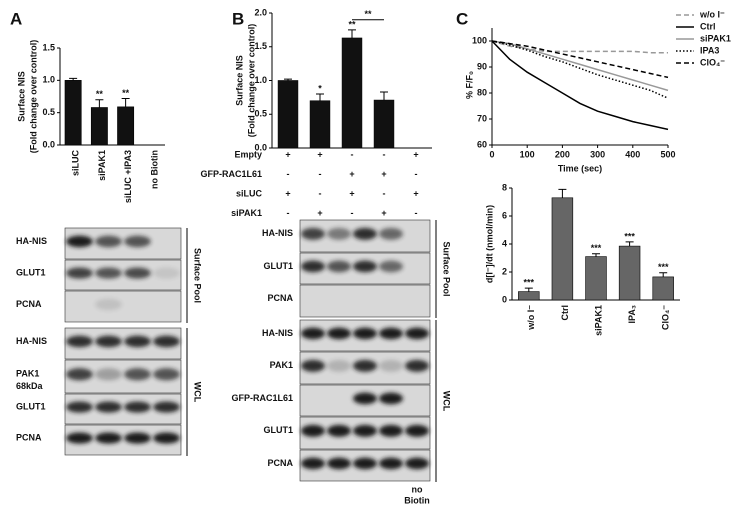  What do you see at coordinates (16, 18) in the screenshot?
I see `panel-label: A` at bounding box center [16, 18].